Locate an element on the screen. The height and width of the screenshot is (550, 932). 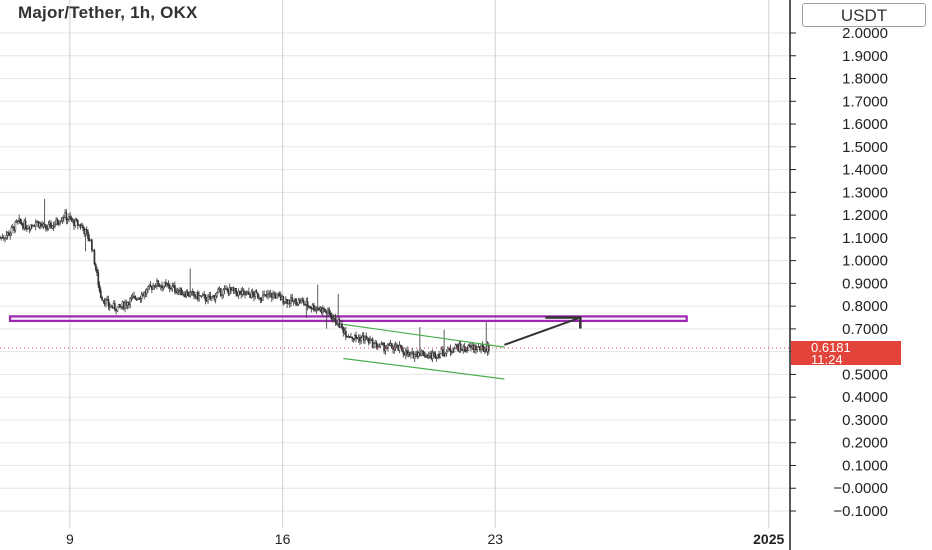
support-band is located at coordinates (348, 319).